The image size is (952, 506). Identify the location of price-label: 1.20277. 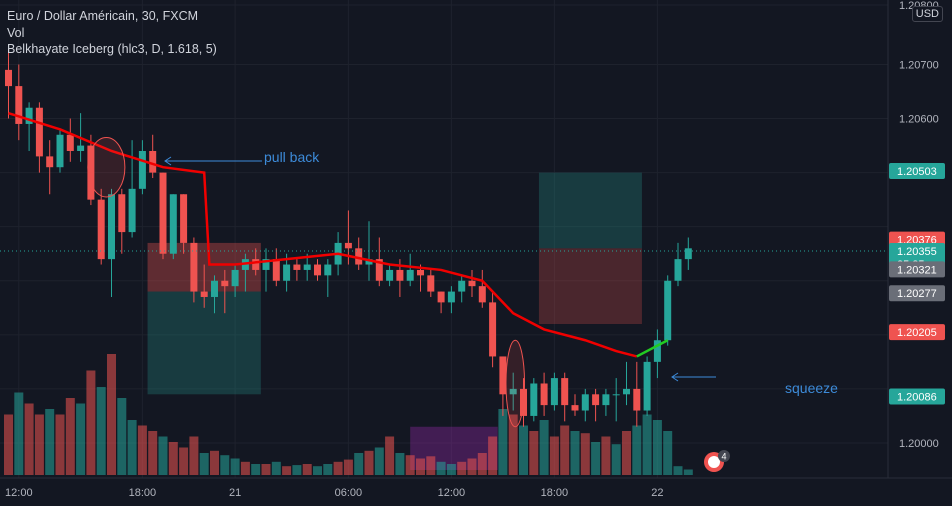
(917, 294).